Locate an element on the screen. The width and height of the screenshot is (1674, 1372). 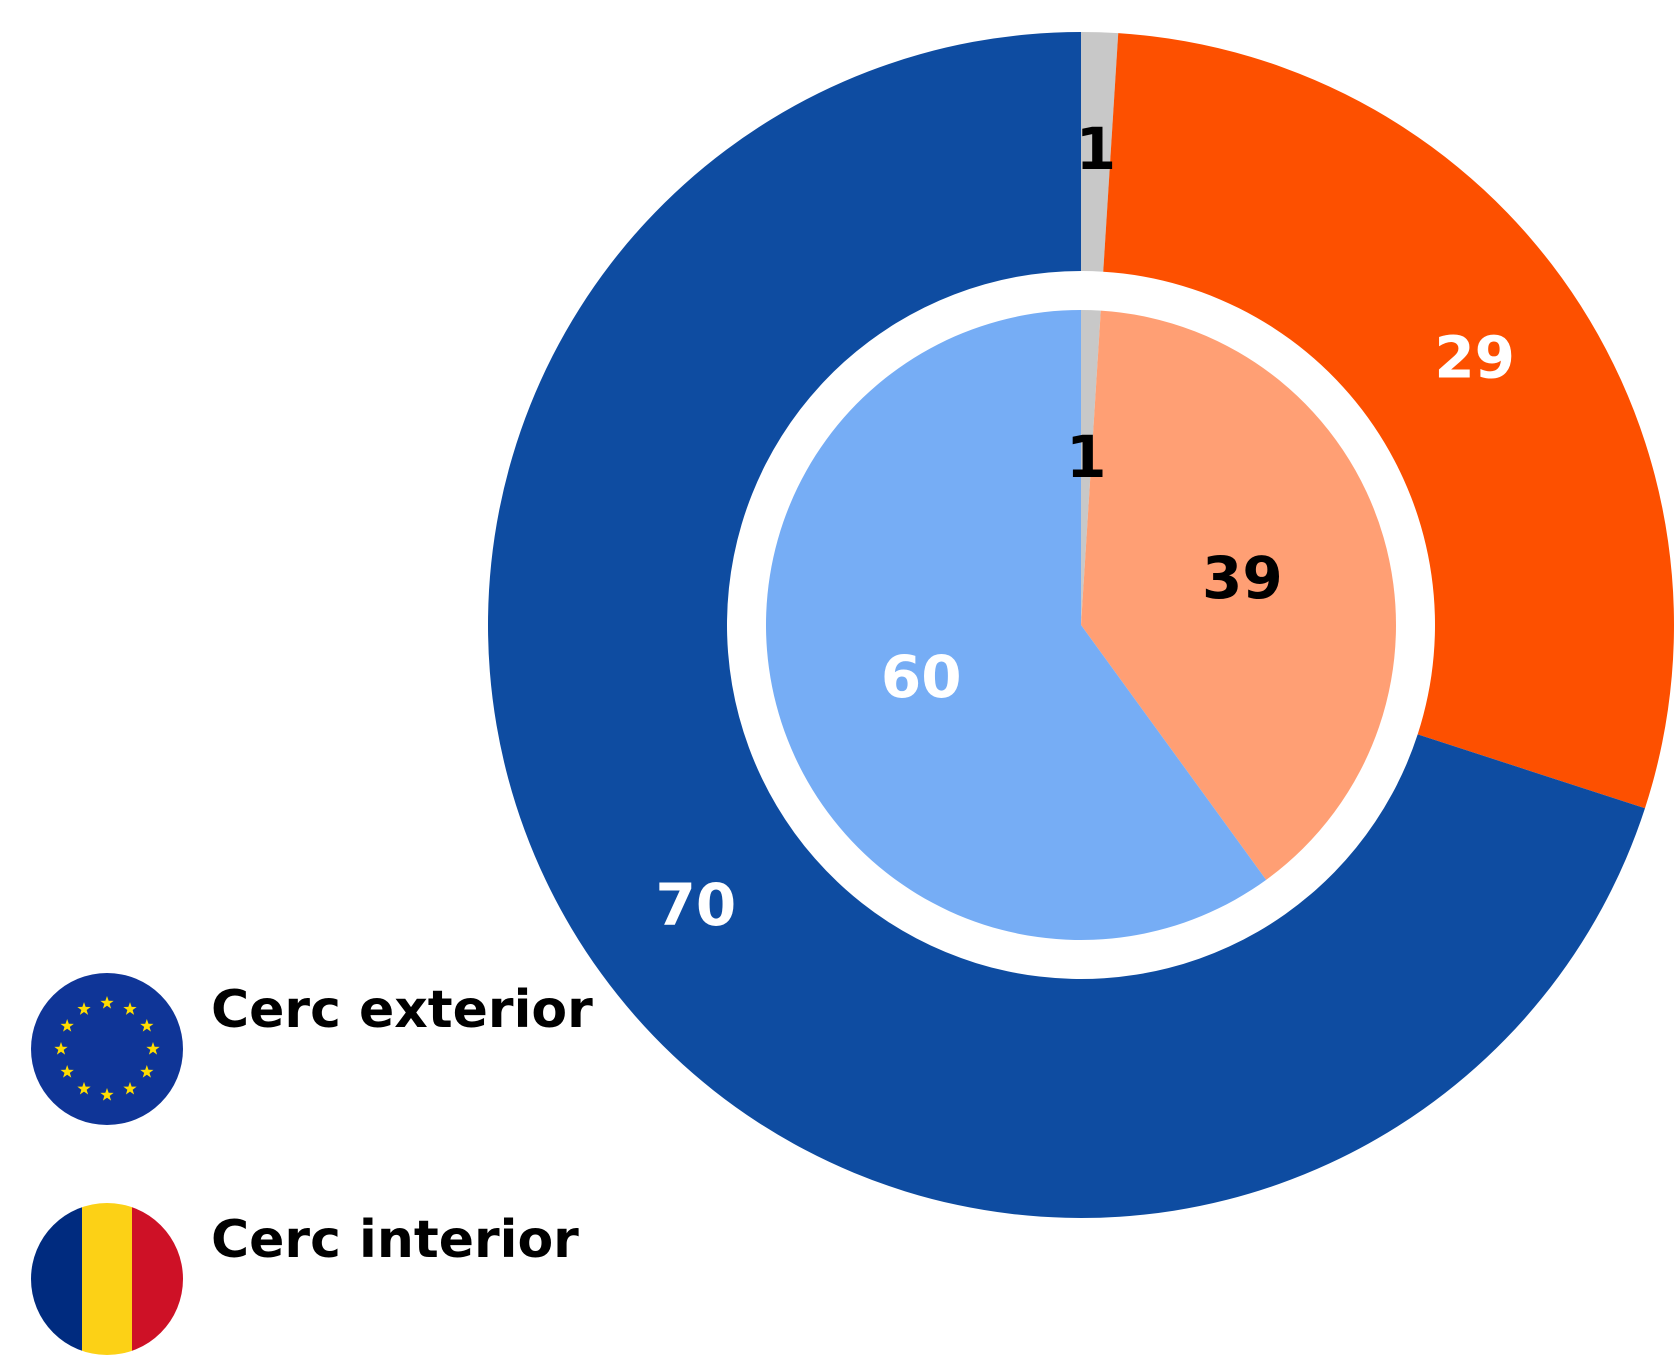
legend-label: Cerc interior is located at coordinates (395, 1240).